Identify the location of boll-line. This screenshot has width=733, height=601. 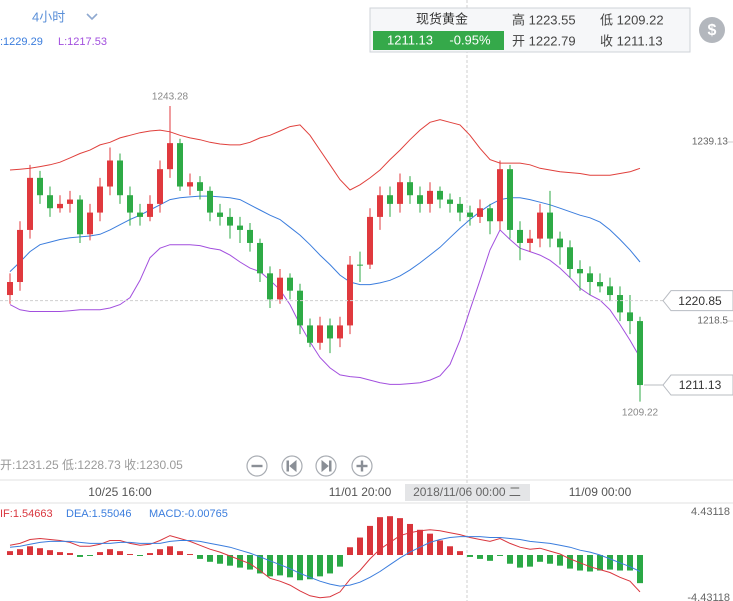
(325, 240).